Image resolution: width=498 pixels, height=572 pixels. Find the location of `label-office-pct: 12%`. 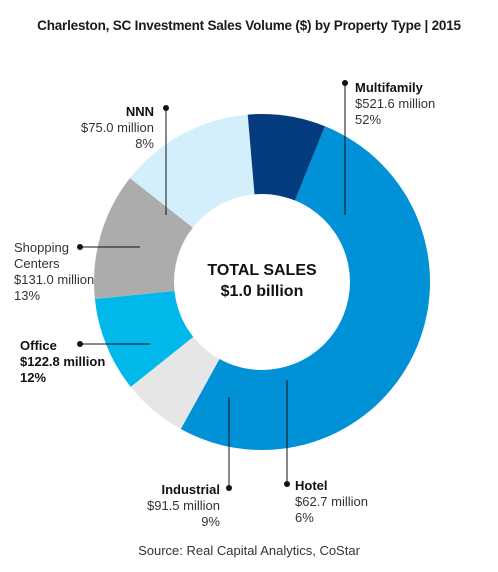

label-office-pct: 12% is located at coordinates (33, 377).